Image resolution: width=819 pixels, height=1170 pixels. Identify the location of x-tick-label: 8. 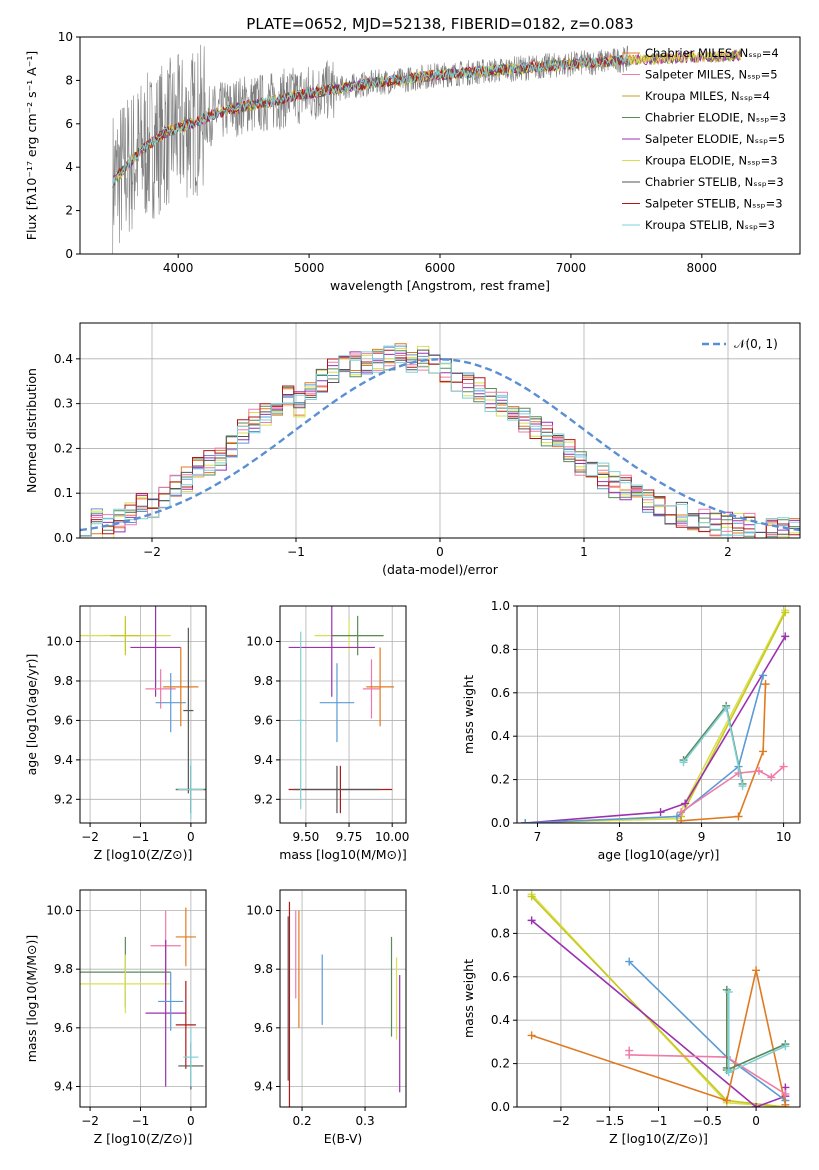
(620, 837).